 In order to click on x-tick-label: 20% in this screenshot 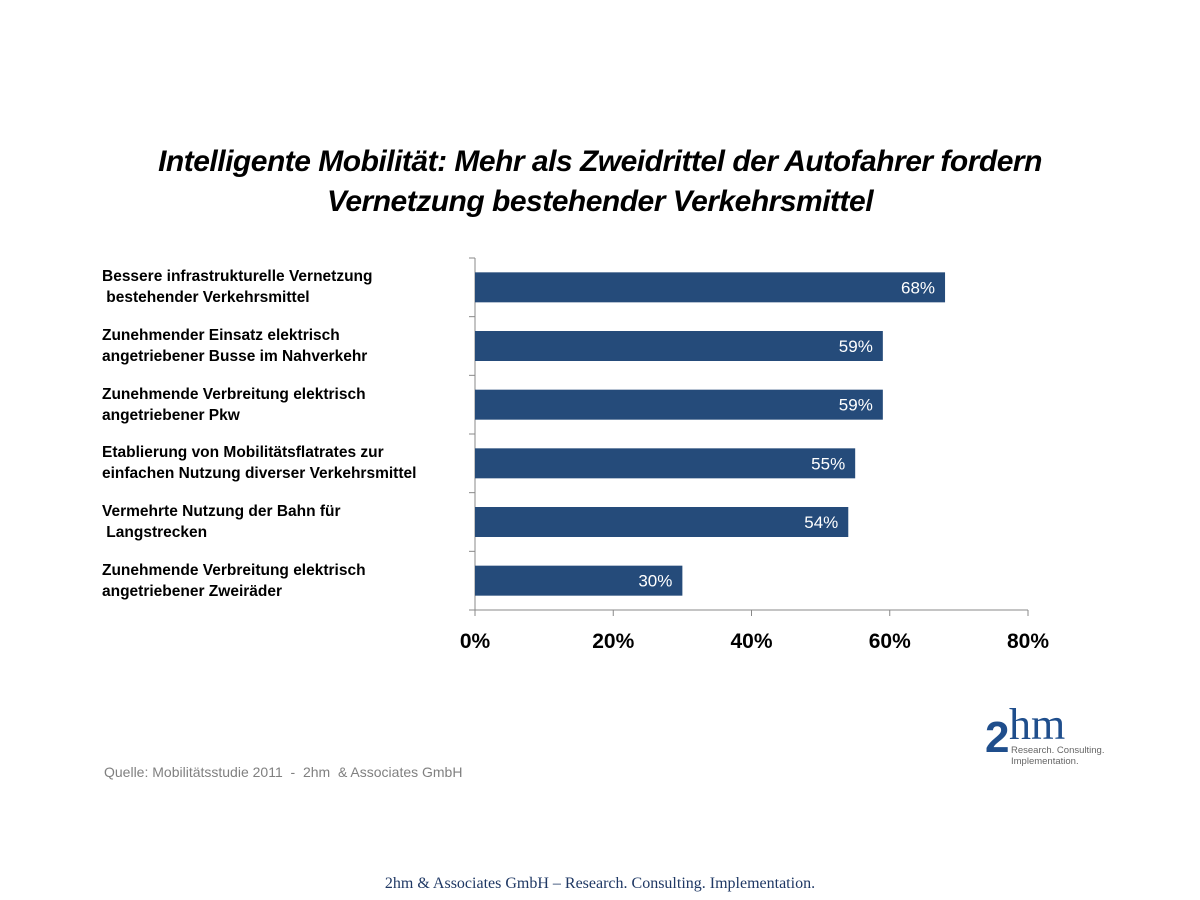, I will do `click(613, 641)`.